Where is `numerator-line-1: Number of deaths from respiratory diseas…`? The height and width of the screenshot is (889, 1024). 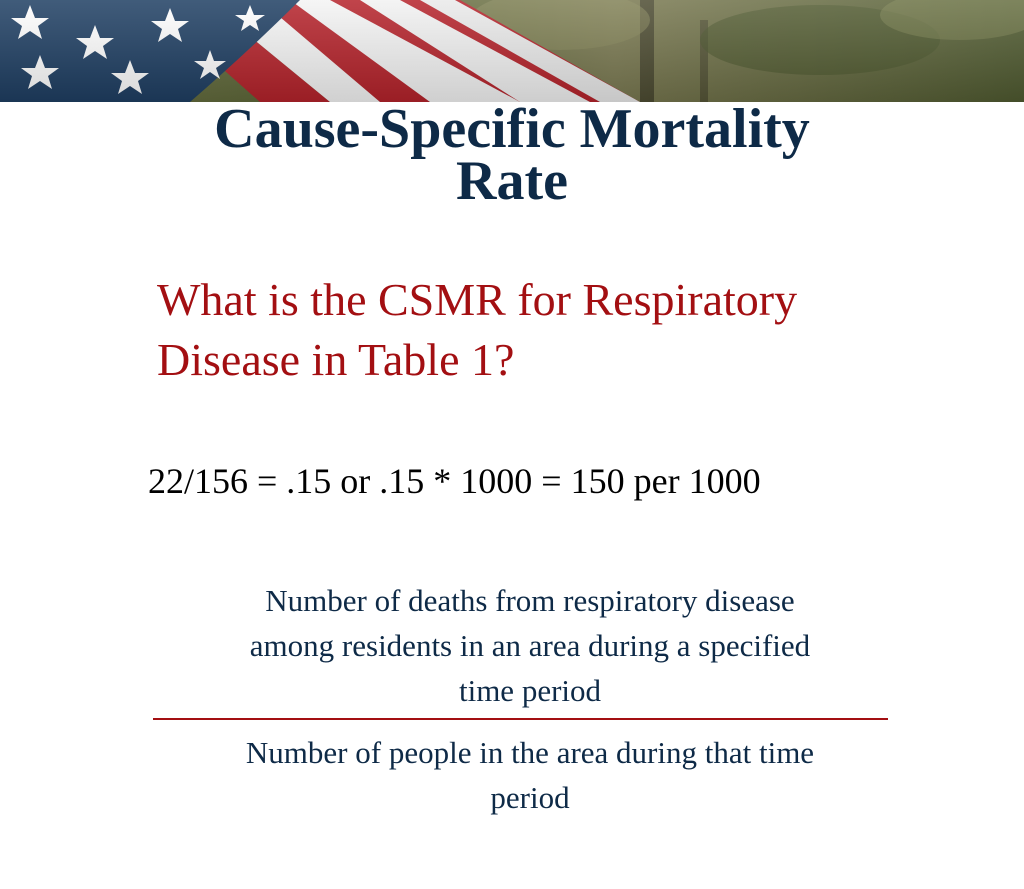 numerator-line-1: Number of deaths from respiratory diseas… is located at coordinates (530, 600).